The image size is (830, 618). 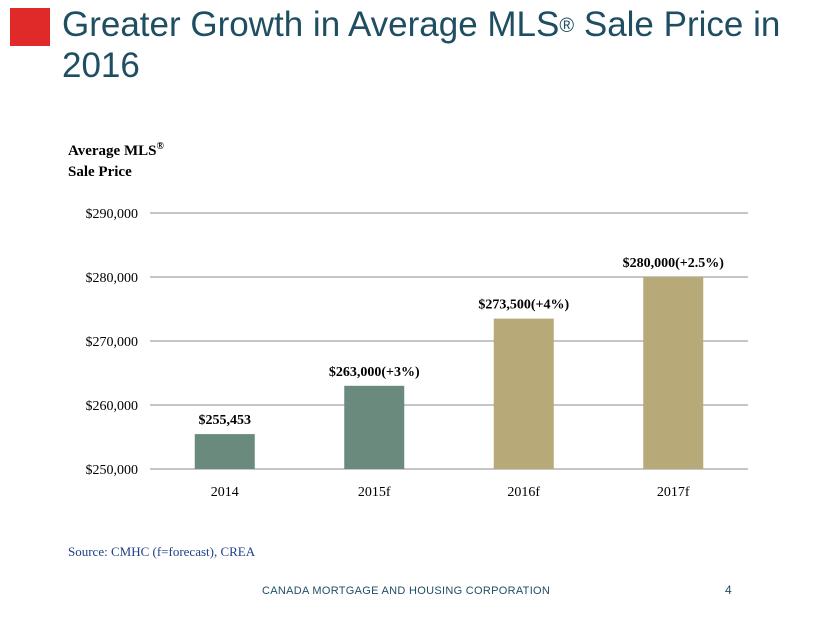 What do you see at coordinates (673, 492) in the screenshot?
I see `x-tick-label: 2017f` at bounding box center [673, 492].